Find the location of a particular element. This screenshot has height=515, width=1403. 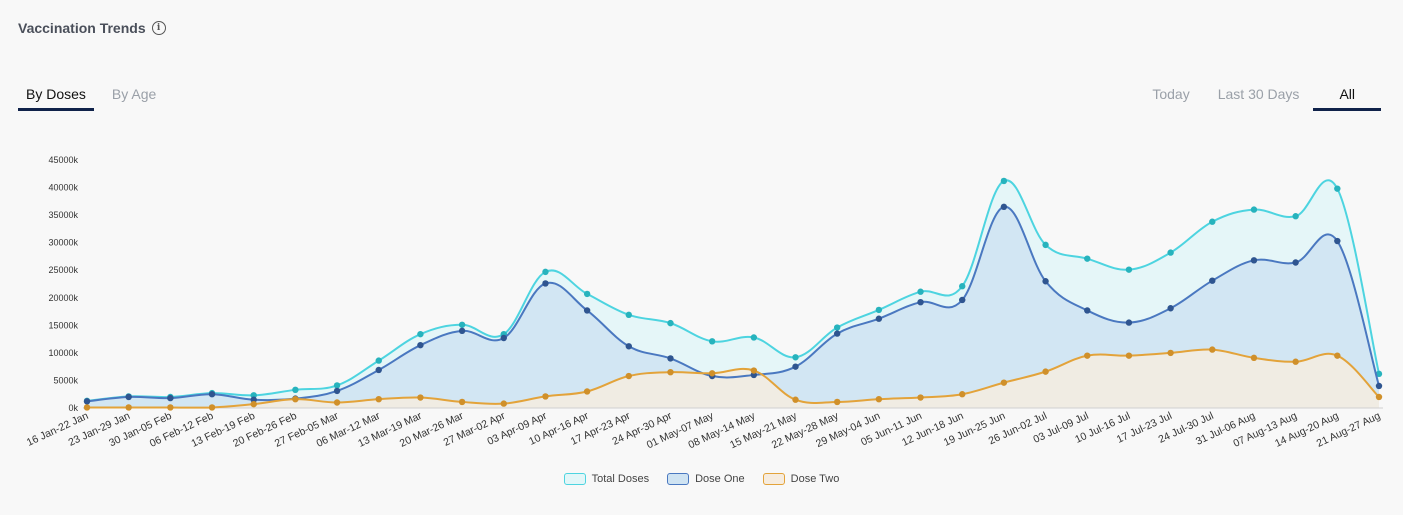

info-icon: i is located at coordinates (158, 28).